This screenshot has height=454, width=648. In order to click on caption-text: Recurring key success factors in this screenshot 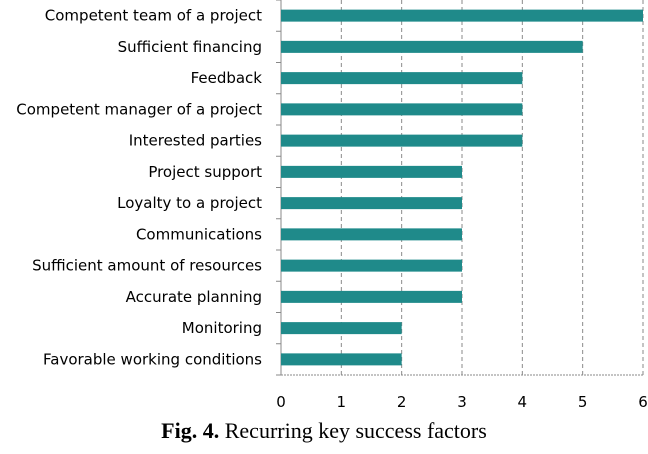, I will do `click(353, 430)`.